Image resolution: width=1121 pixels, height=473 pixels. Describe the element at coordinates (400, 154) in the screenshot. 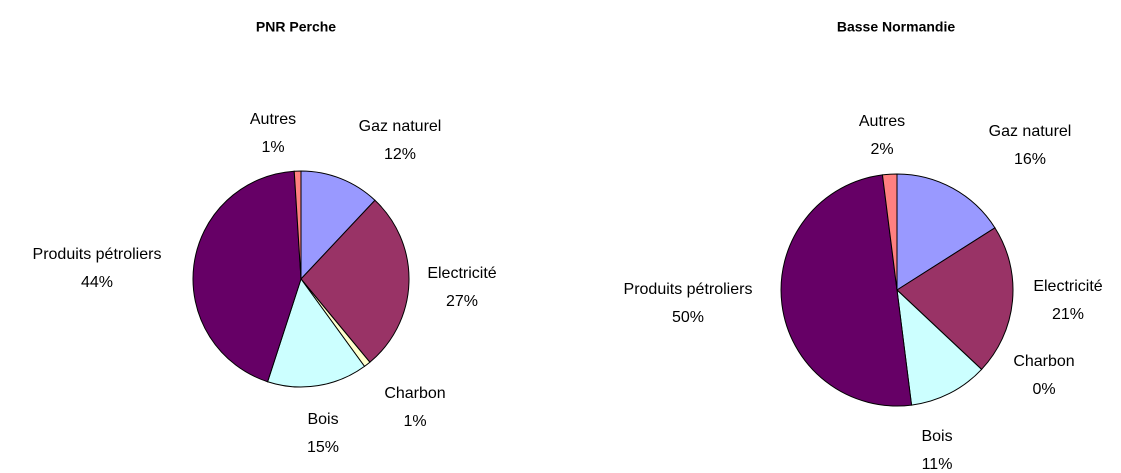

I see `slice-value-label: 12%` at that location.